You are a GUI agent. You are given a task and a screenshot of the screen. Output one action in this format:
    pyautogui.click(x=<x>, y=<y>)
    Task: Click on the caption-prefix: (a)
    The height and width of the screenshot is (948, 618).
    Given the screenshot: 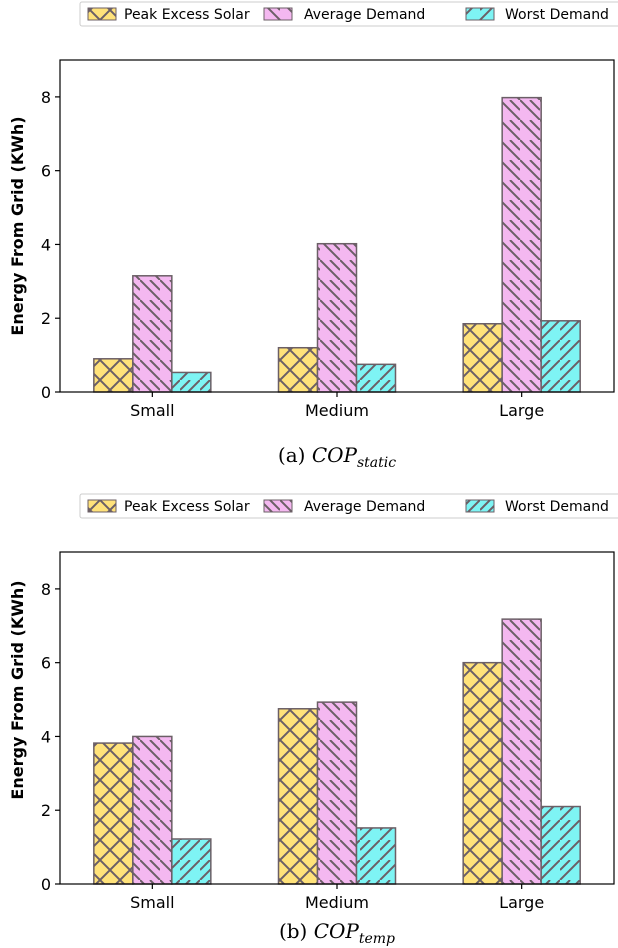 What is the action you would take?
    pyautogui.click(x=295, y=455)
    